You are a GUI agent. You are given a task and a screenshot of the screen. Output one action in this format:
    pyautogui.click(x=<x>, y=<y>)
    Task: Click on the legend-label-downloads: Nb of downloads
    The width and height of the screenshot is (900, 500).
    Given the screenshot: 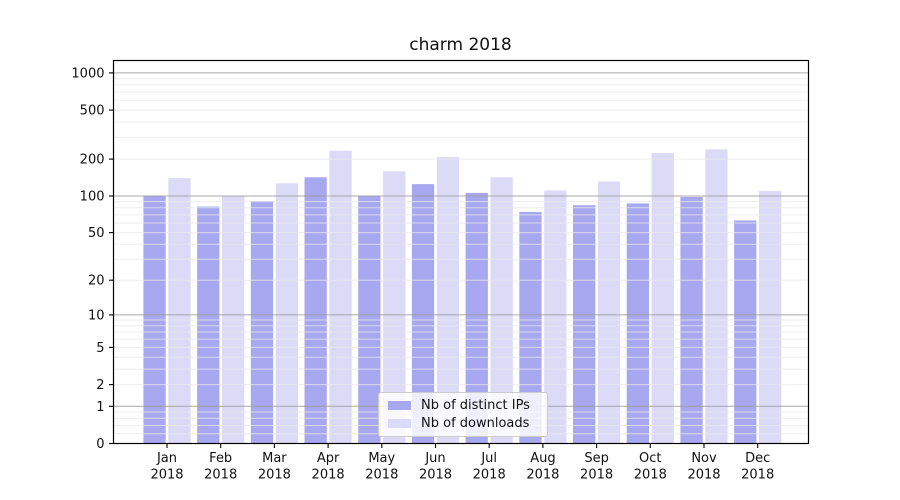 What is the action you would take?
    pyautogui.click(x=475, y=423)
    